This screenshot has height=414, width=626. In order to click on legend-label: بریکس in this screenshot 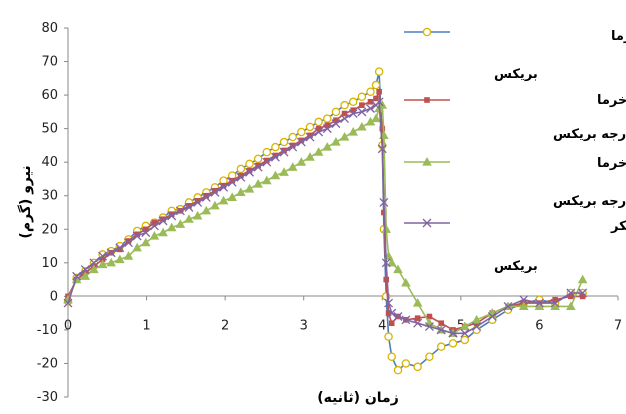, I will do `click(516, 266)`.